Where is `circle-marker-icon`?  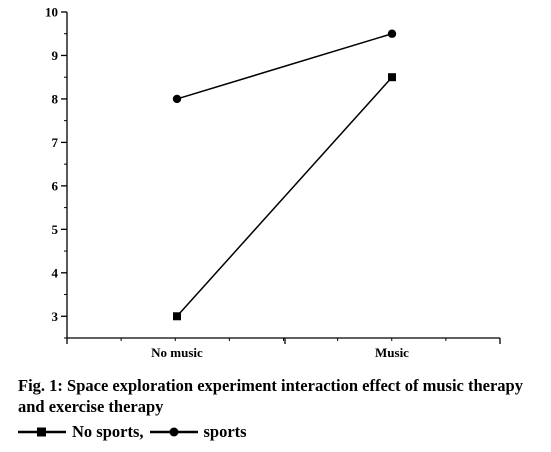 circle-marker-icon is located at coordinates (173, 432).